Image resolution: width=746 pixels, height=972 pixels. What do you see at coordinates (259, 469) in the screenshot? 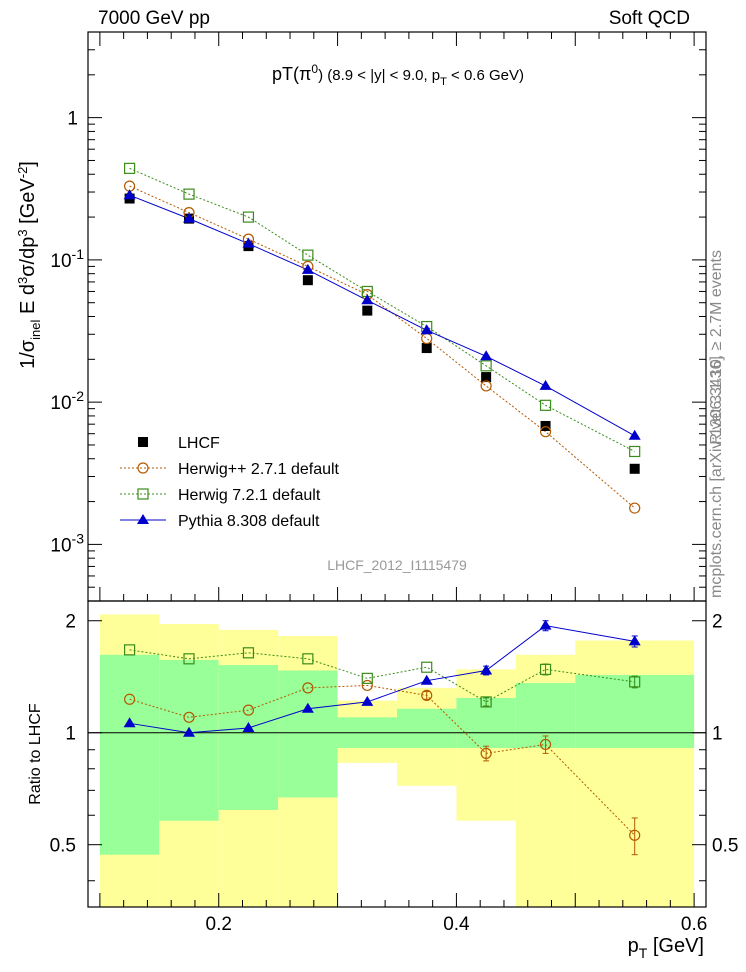
I see `svg-text: Herwig++ 2.7.1 default` at bounding box center [259, 469].